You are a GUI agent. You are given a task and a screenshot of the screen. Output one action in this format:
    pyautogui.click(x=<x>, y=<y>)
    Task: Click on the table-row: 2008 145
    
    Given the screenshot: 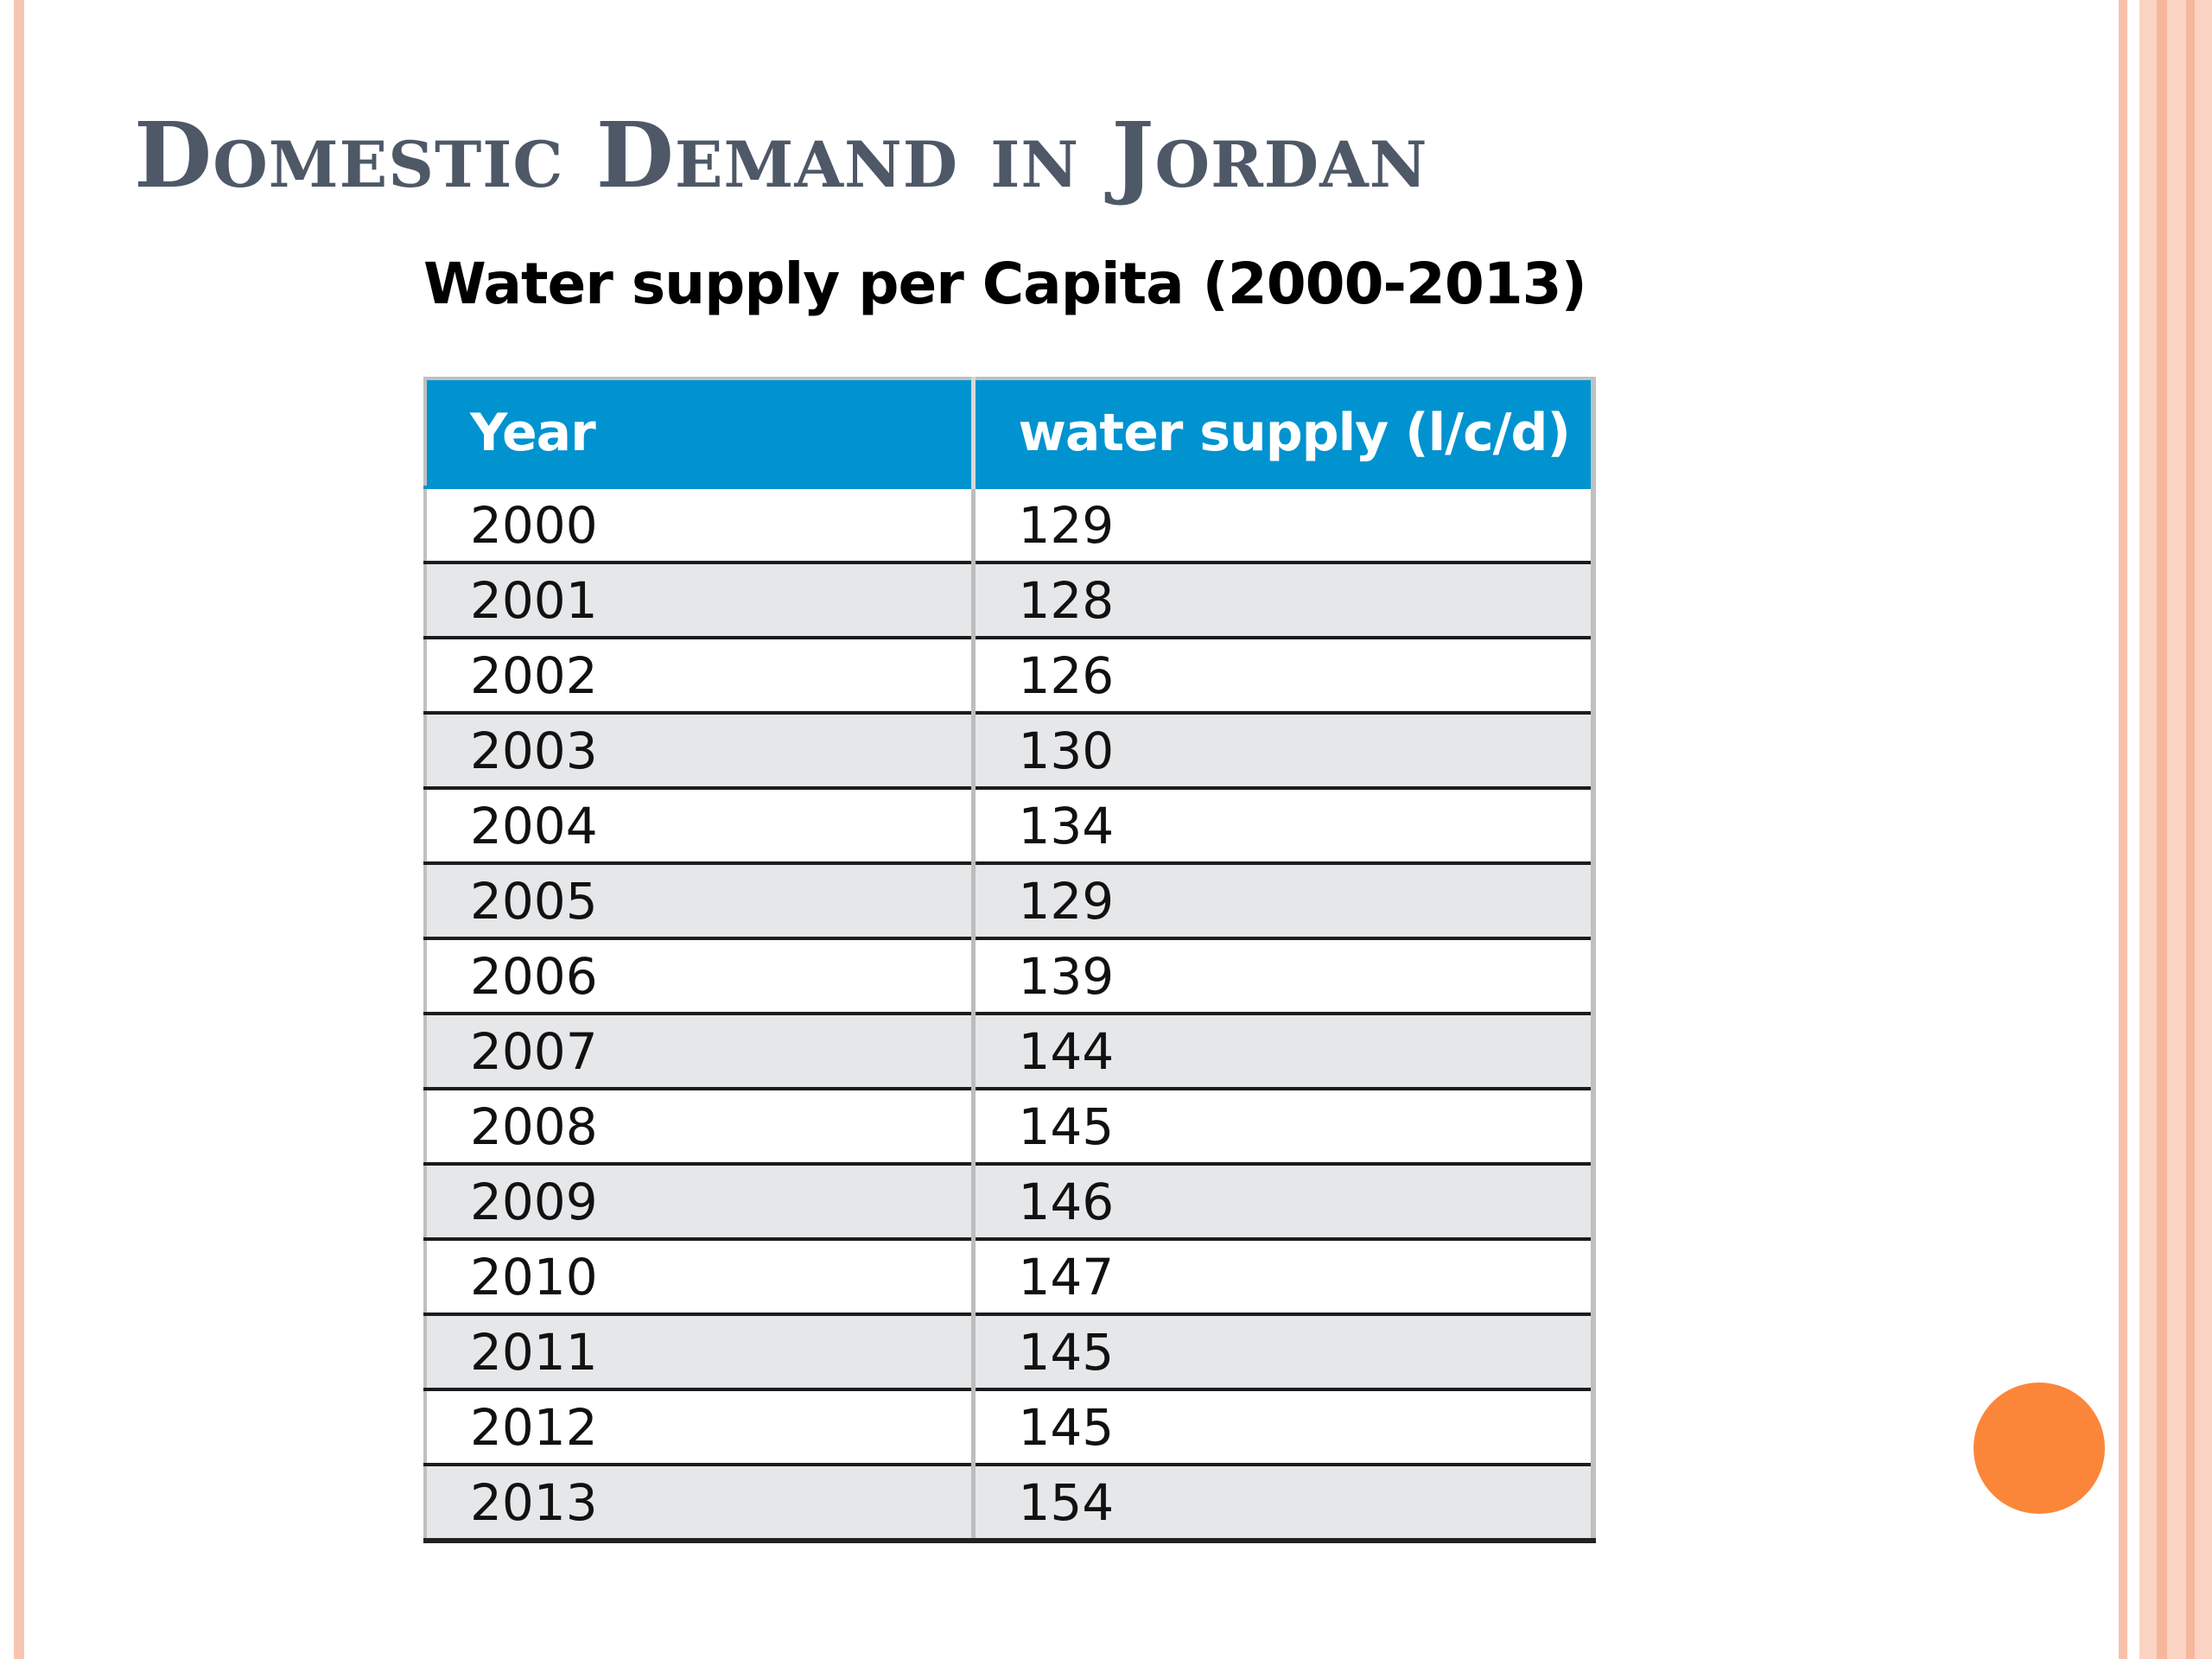 What is the action you would take?
    pyautogui.click(x=1009, y=1125)
    